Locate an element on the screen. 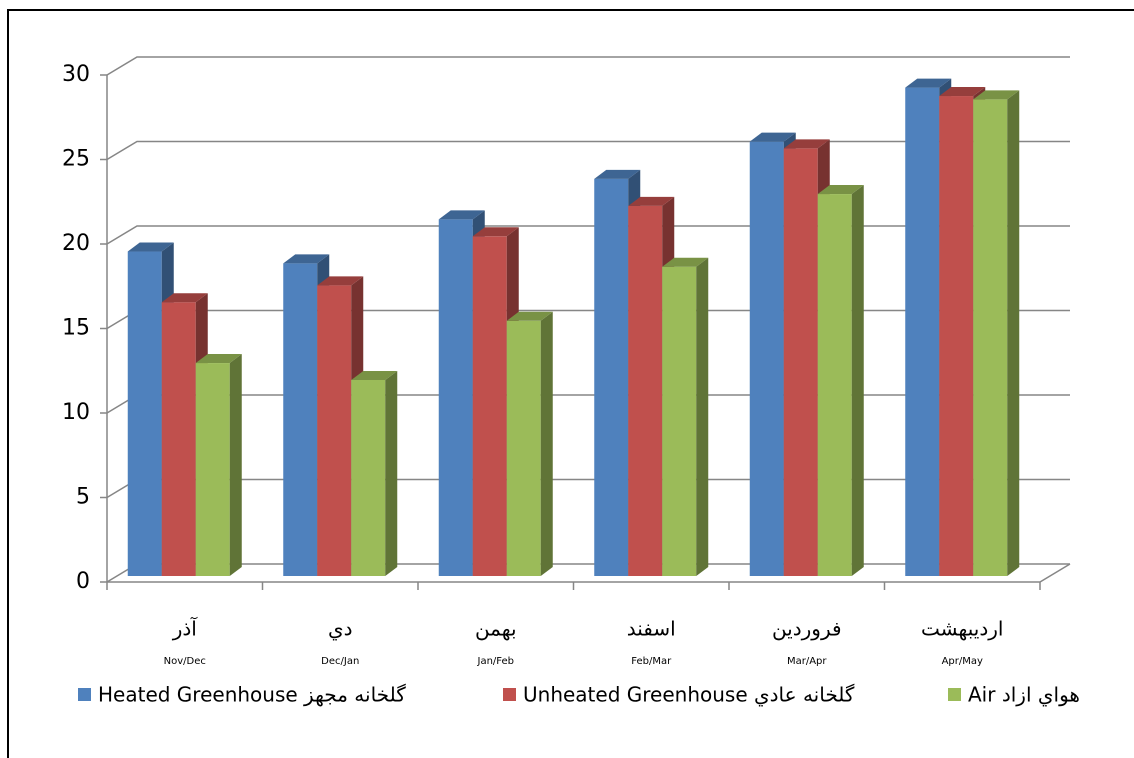 The width and height of the screenshot is (1134, 758). y-tick-label: 20 is located at coordinates (76, 243).